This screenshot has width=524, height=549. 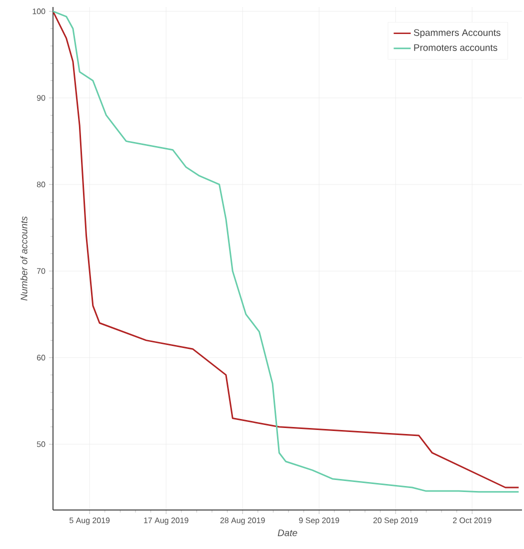 What do you see at coordinates (288, 533) in the screenshot?
I see `x-axis-title: Date` at bounding box center [288, 533].